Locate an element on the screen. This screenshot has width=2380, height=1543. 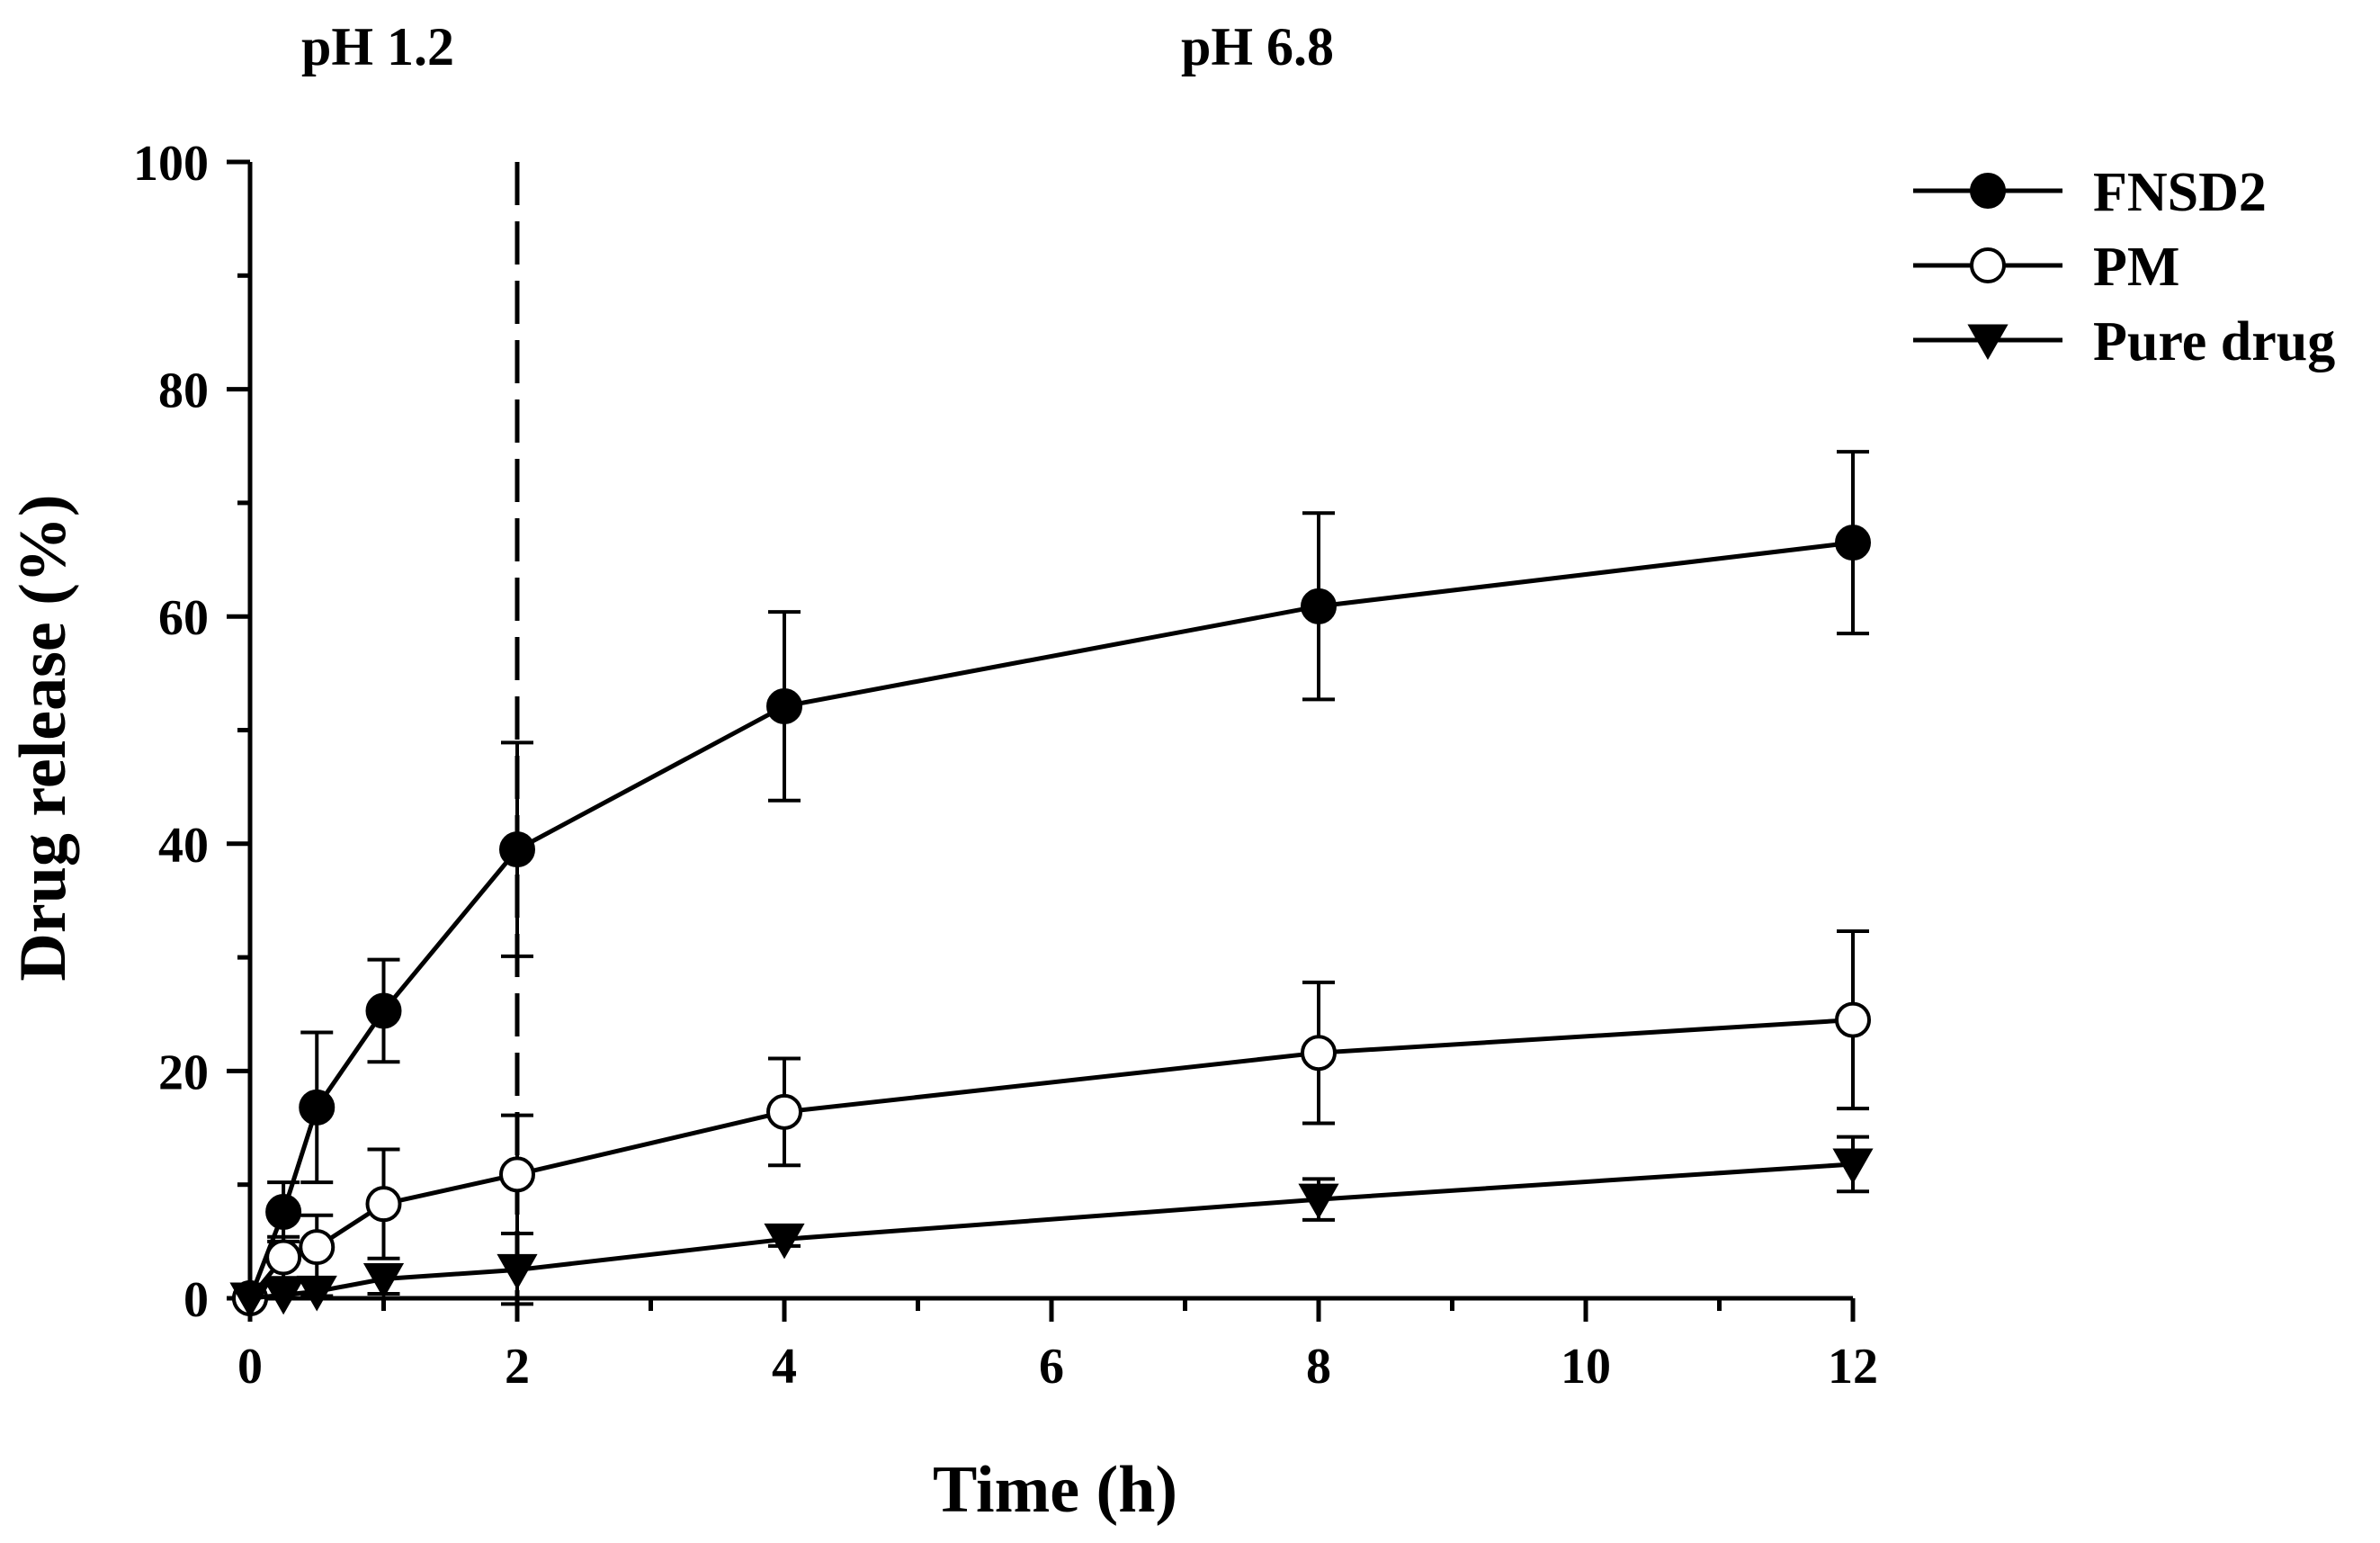
x-tick-label: 10 is located at coordinates (1586, 1367).